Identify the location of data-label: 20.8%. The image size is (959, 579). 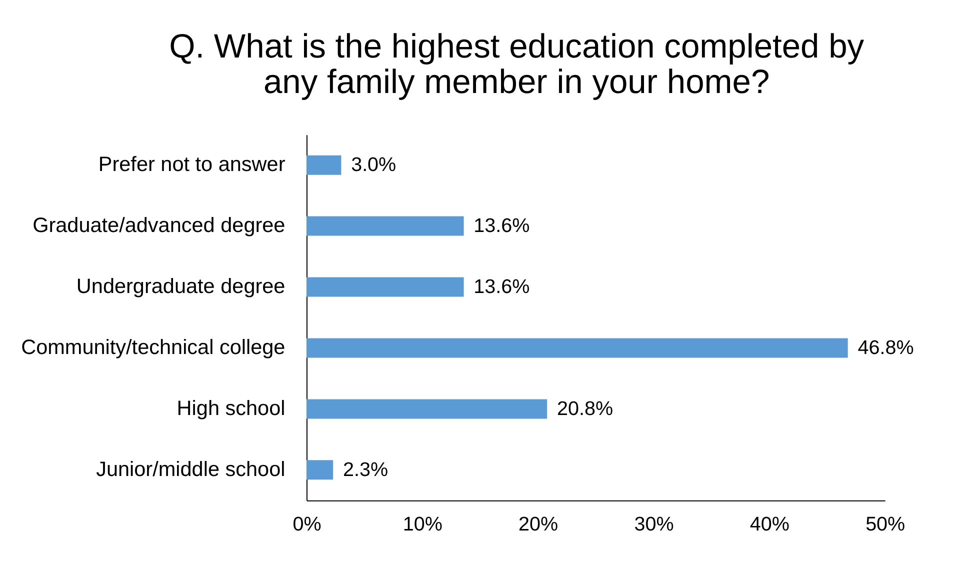
(585, 409).